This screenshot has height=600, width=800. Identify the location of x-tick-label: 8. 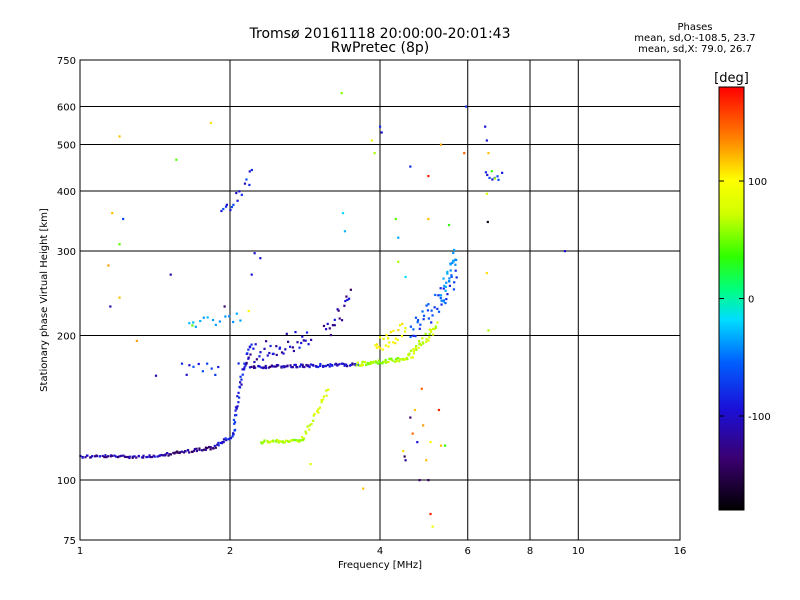
(530, 551).